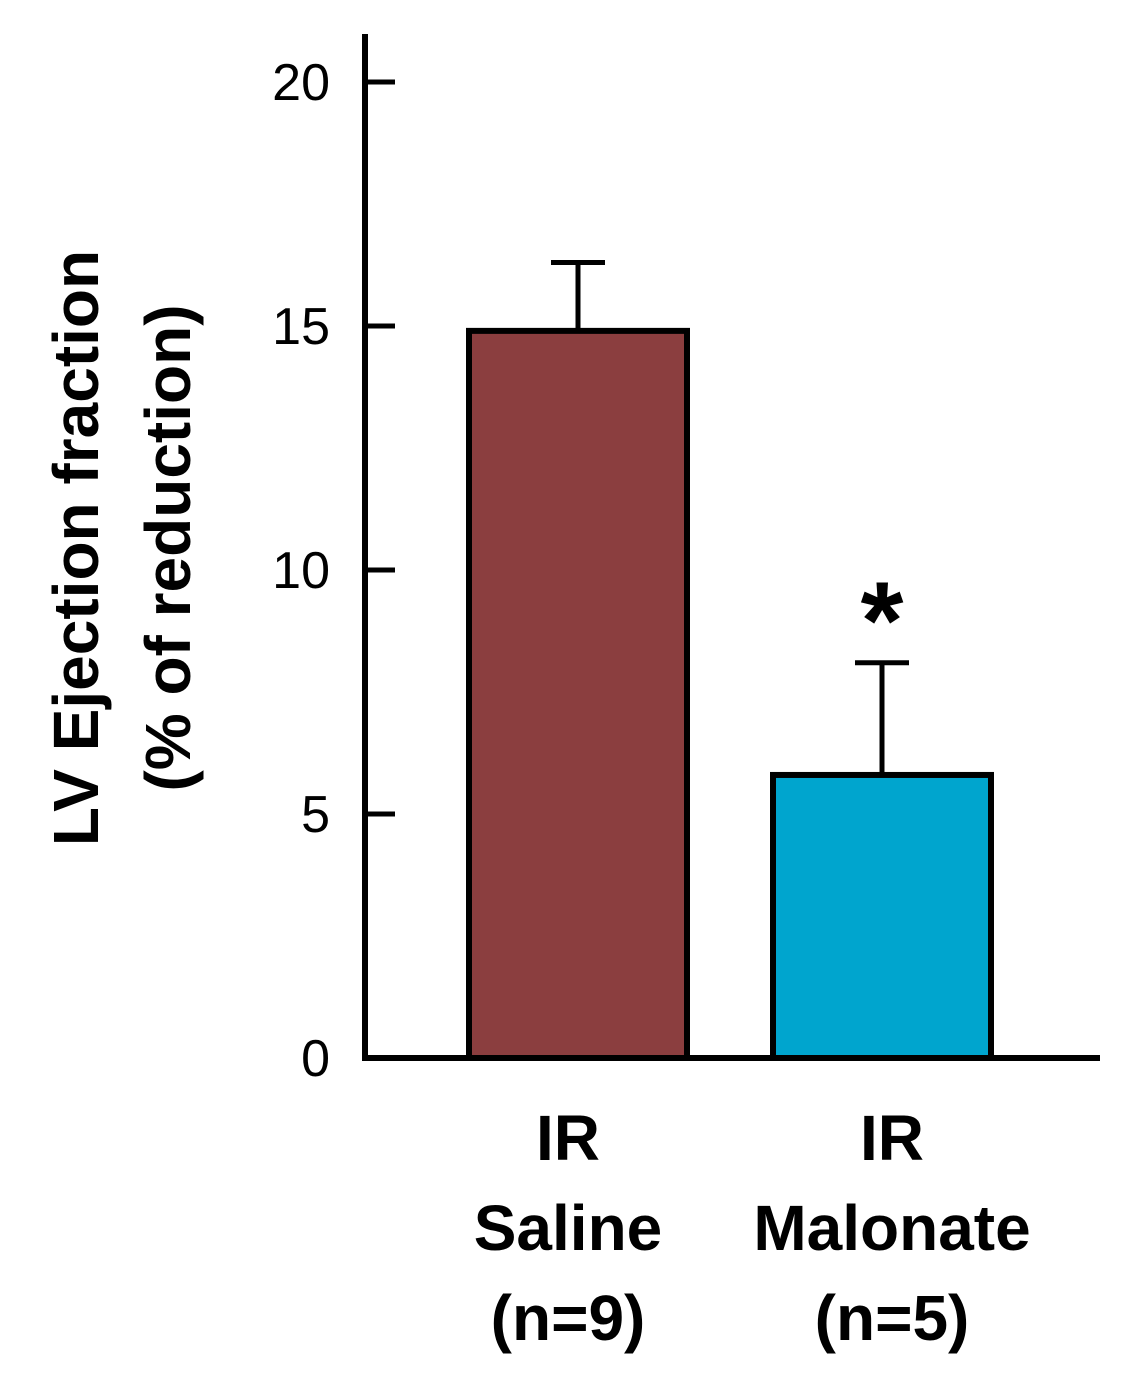 The height and width of the screenshot is (1390, 1135). I want to click on category-label-2-line-1: IR, so click(892, 1138).